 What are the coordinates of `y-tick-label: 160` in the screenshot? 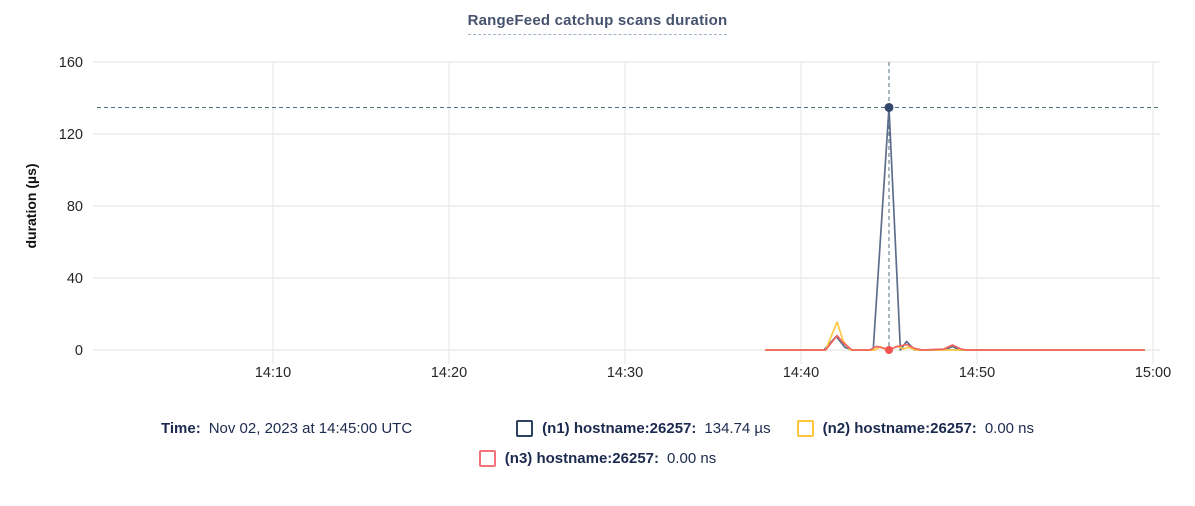 It's located at (71, 63).